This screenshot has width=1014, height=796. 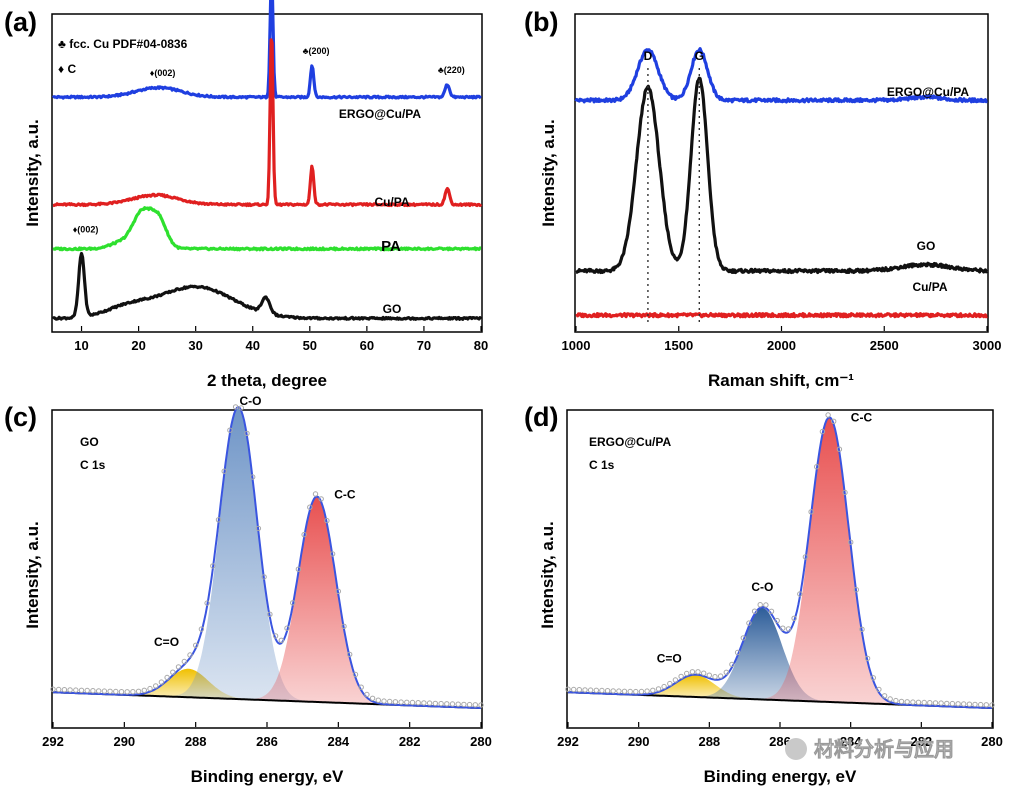 I want to click on panel-a-series-label-go: GO, so click(x=392, y=309).